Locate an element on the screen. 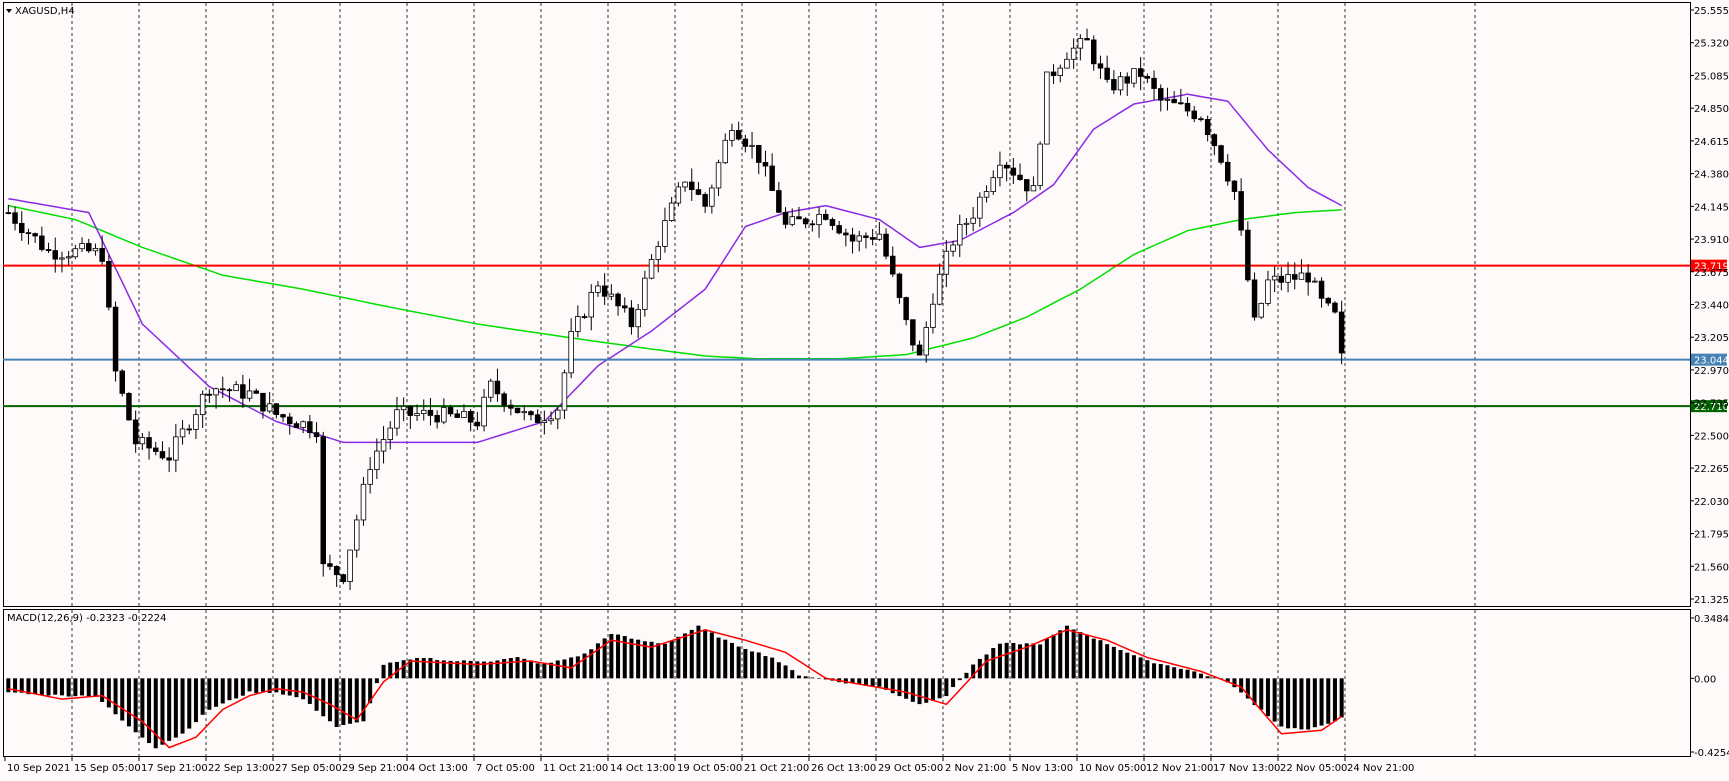  time-tick-label: 10 Sep 2021 is located at coordinates (38, 768).